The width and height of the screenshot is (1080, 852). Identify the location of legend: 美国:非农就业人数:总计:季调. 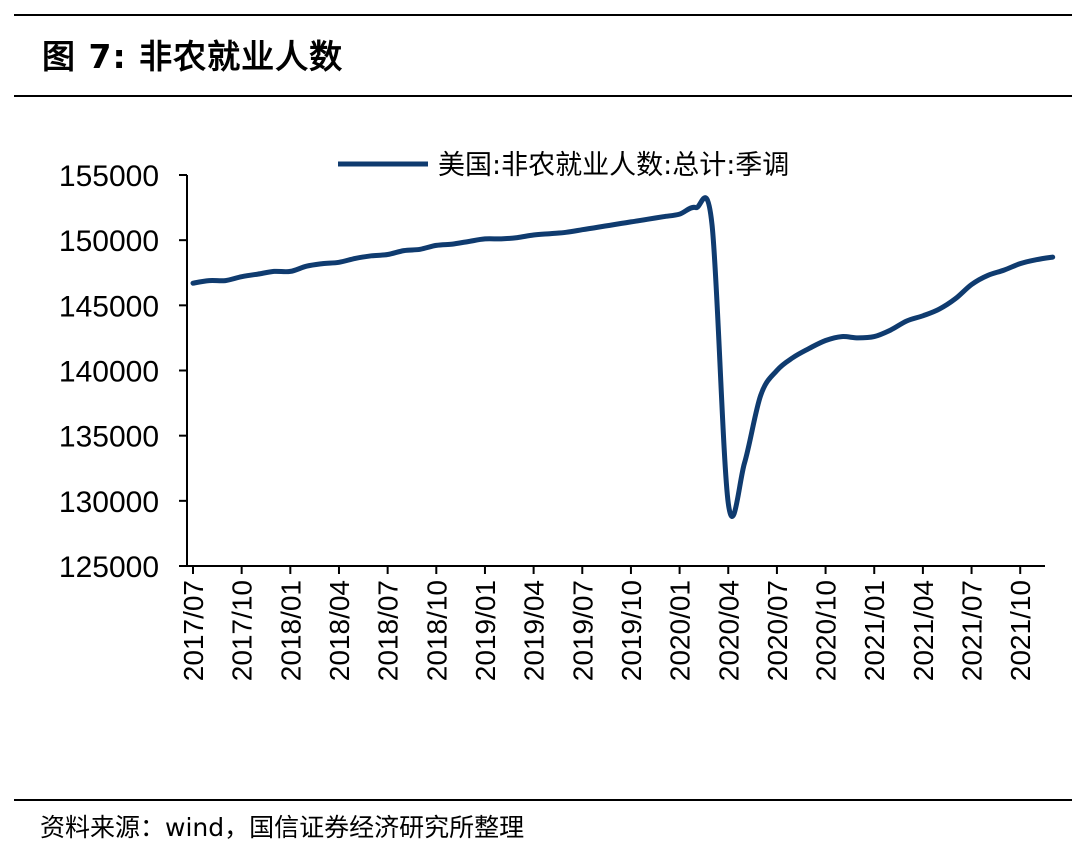
(563, 165).